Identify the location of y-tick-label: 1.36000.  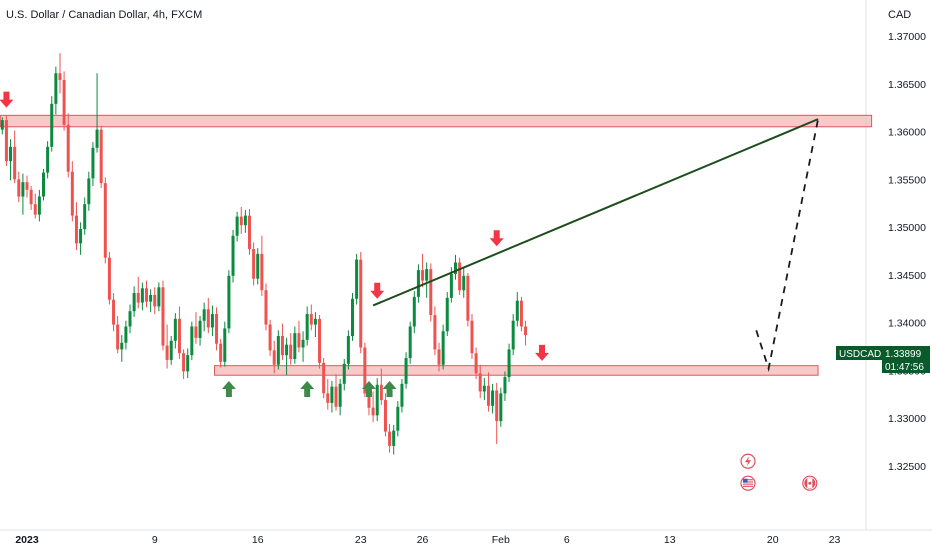
(907, 133).